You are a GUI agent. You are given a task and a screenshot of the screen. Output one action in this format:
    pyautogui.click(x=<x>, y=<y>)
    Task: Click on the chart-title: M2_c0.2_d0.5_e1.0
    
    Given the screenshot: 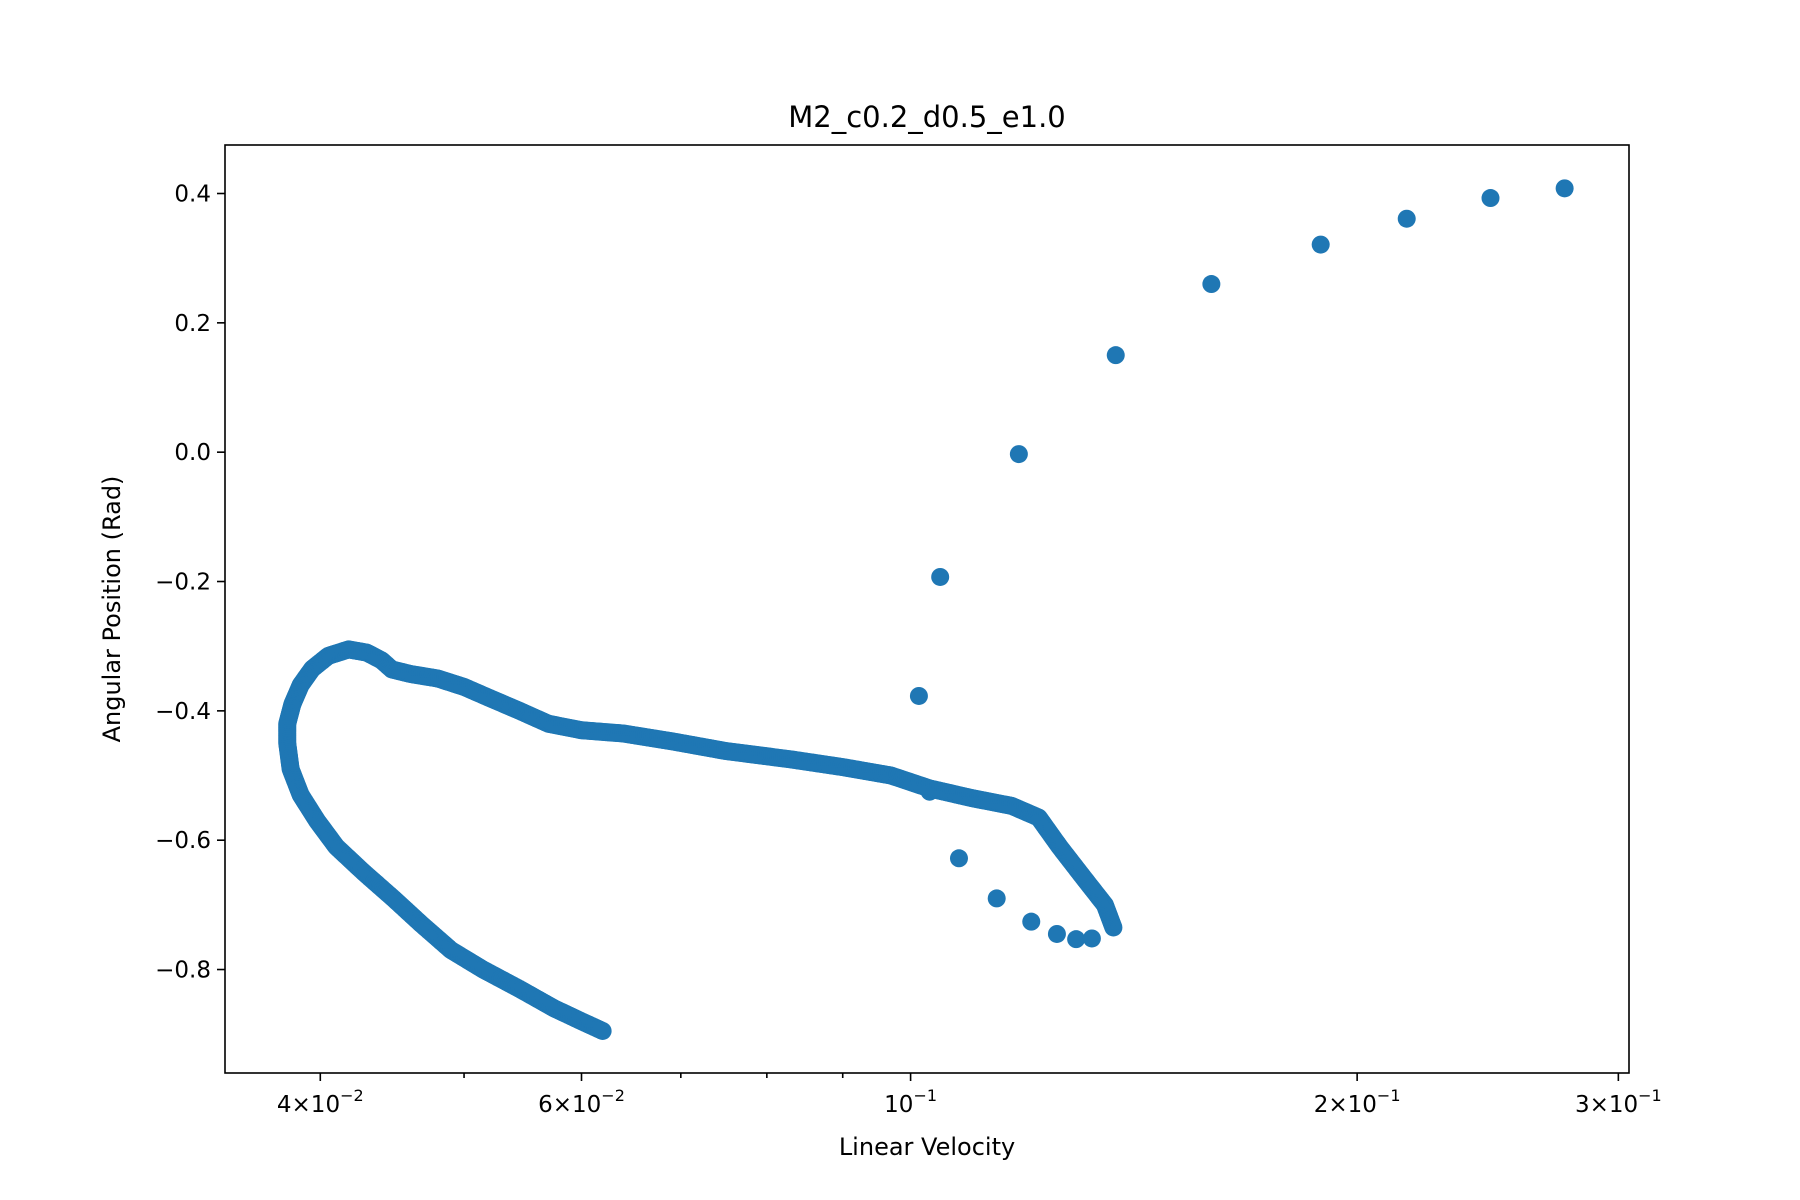 What is the action you would take?
    pyautogui.click(x=927, y=117)
    